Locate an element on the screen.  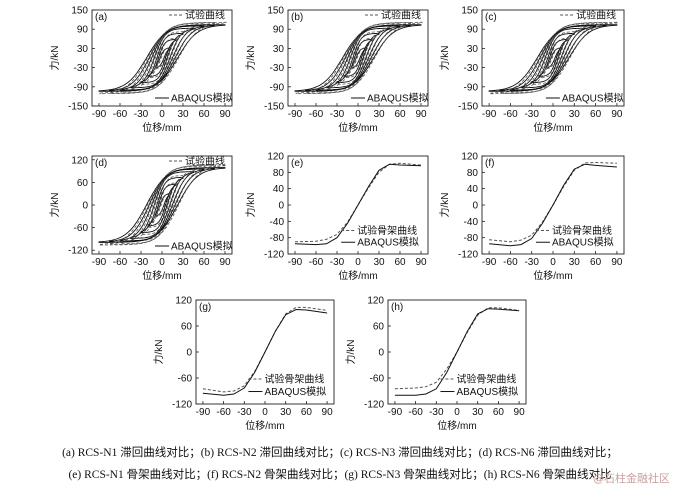
panel-label: (h) is located at coordinates (397, 307).